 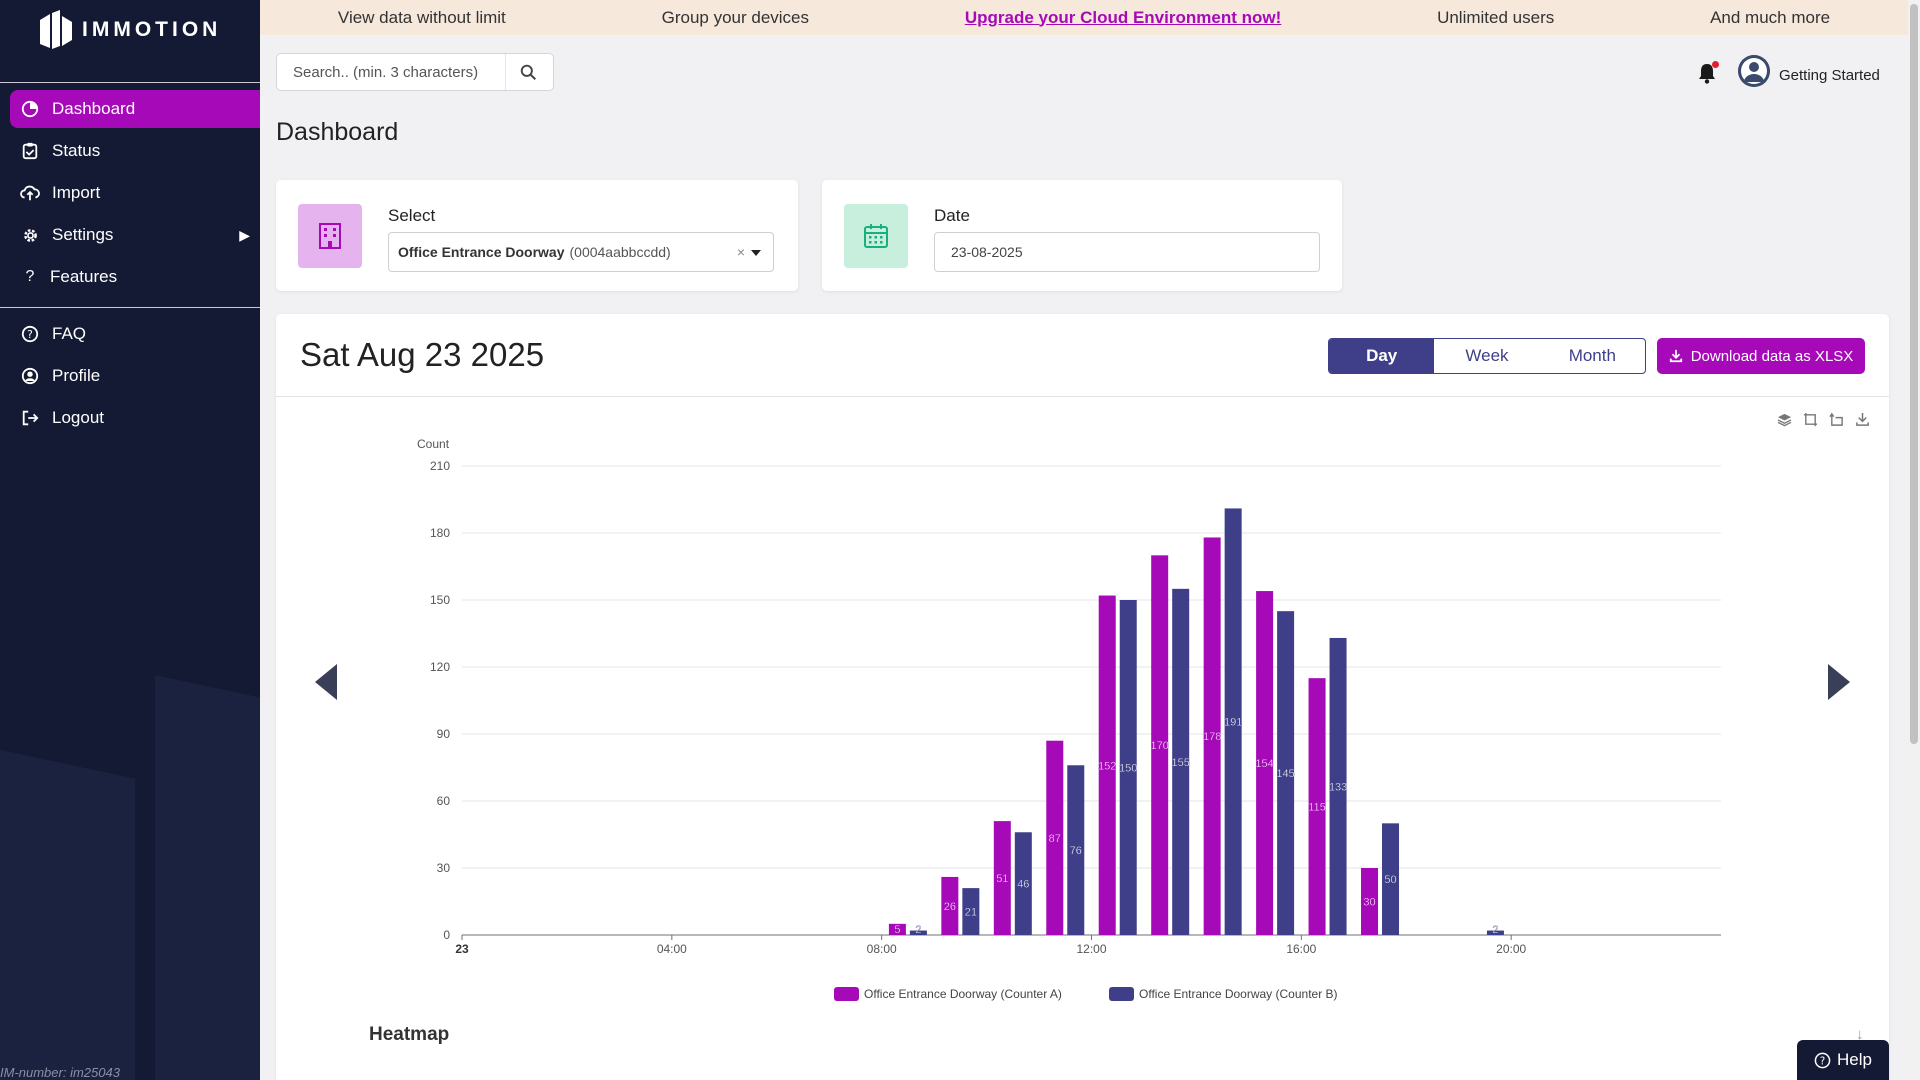 I want to click on bar-value-label: 133, so click(x=1338, y=787).